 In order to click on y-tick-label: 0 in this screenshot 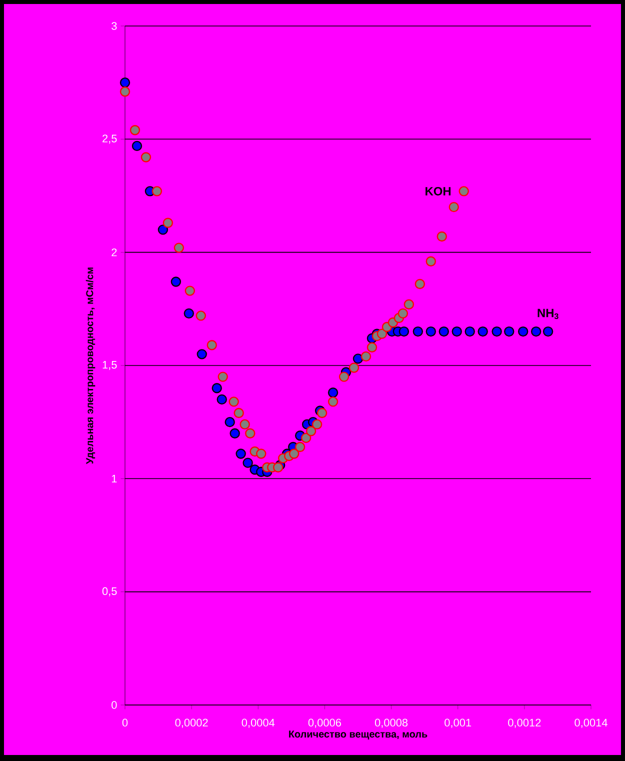, I will do `click(114, 705)`.